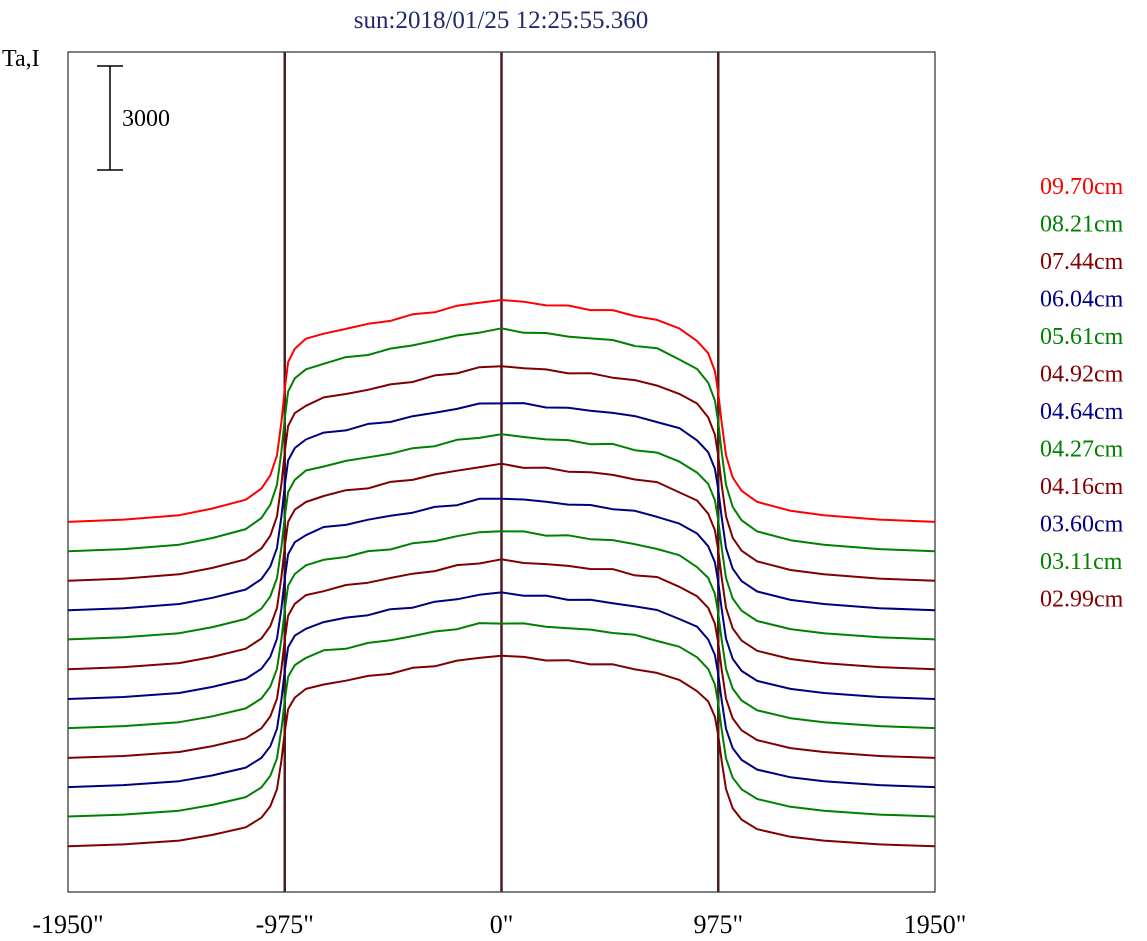 This screenshot has width=1147, height=941. Describe the element at coordinates (1082, 600) in the screenshot. I see `legend-entry: 02.99cm` at that location.